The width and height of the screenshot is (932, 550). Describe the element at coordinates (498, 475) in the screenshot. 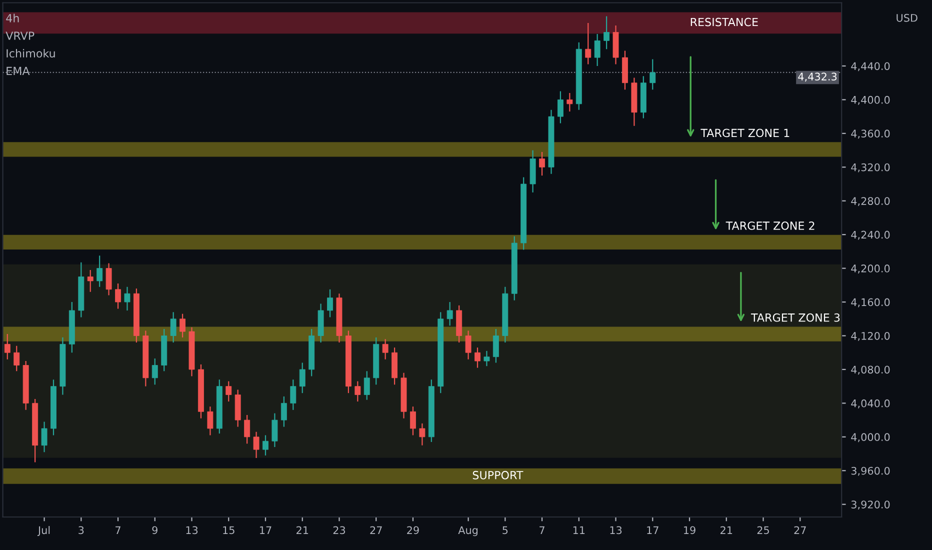

I see `band-label: SUPPORT` at that location.